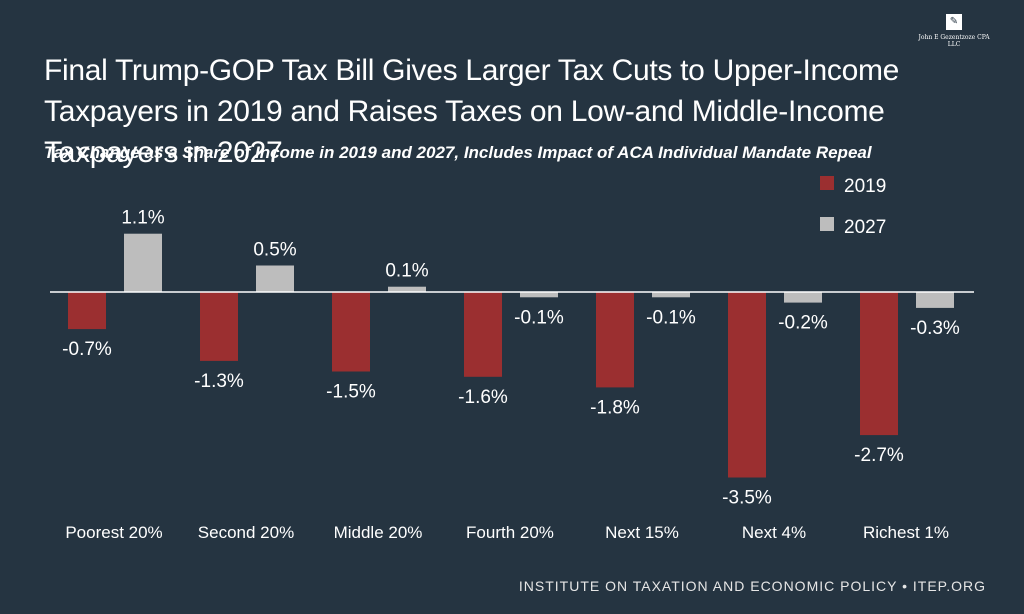  I want to click on category-label-6: Next 4%, so click(774, 532).